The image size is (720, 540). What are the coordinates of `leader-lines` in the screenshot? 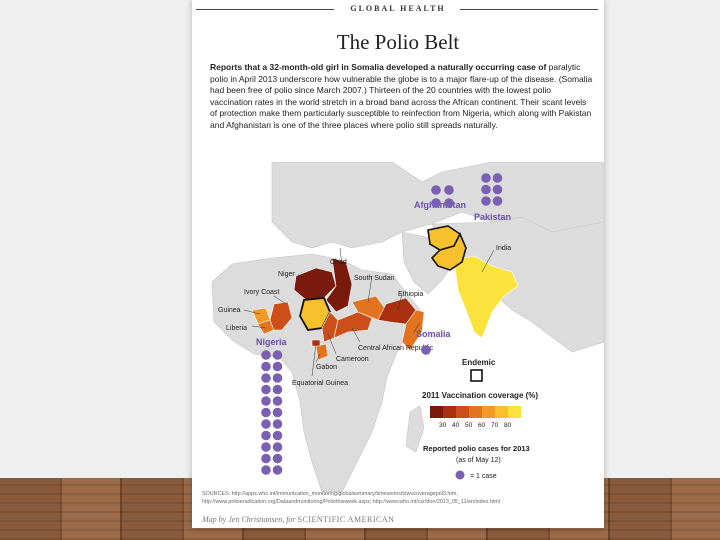 It's located at (369, 312).